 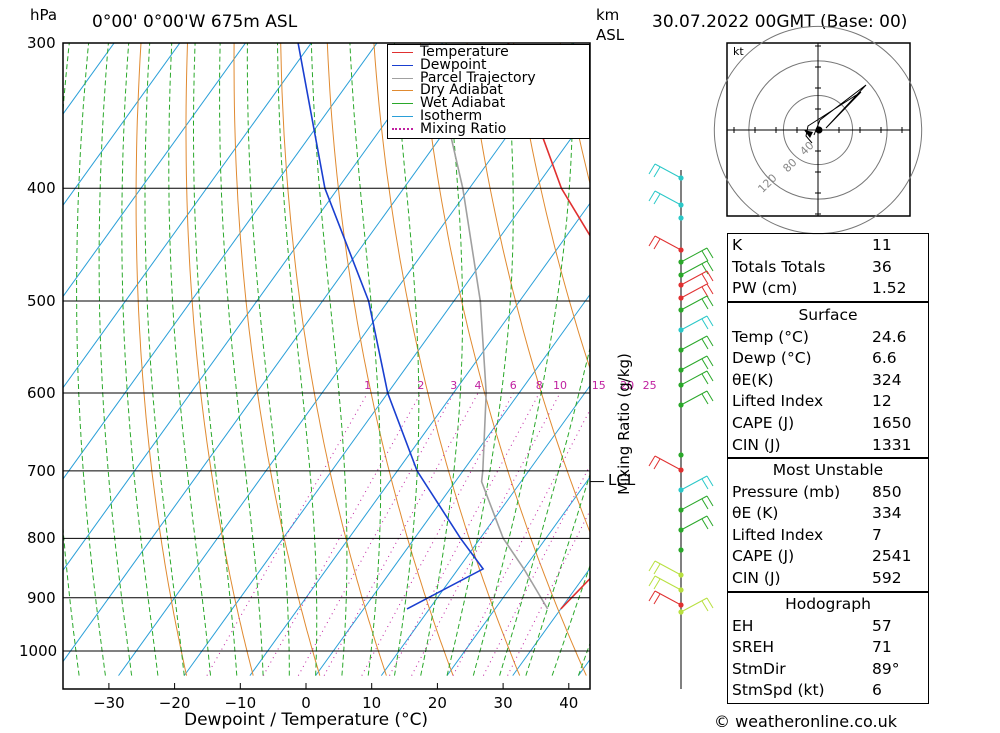 What do you see at coordinates (877, 534) in the screenshot?
I see `index-value: 7` at bounding box center [877, 534].